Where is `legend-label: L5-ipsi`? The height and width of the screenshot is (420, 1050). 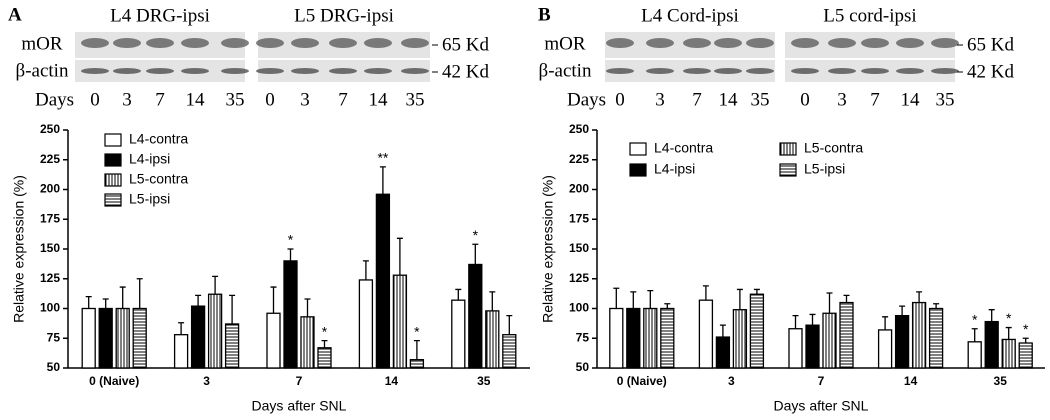
legend-label: L5-ipsi is located at coordinates (824, 169).